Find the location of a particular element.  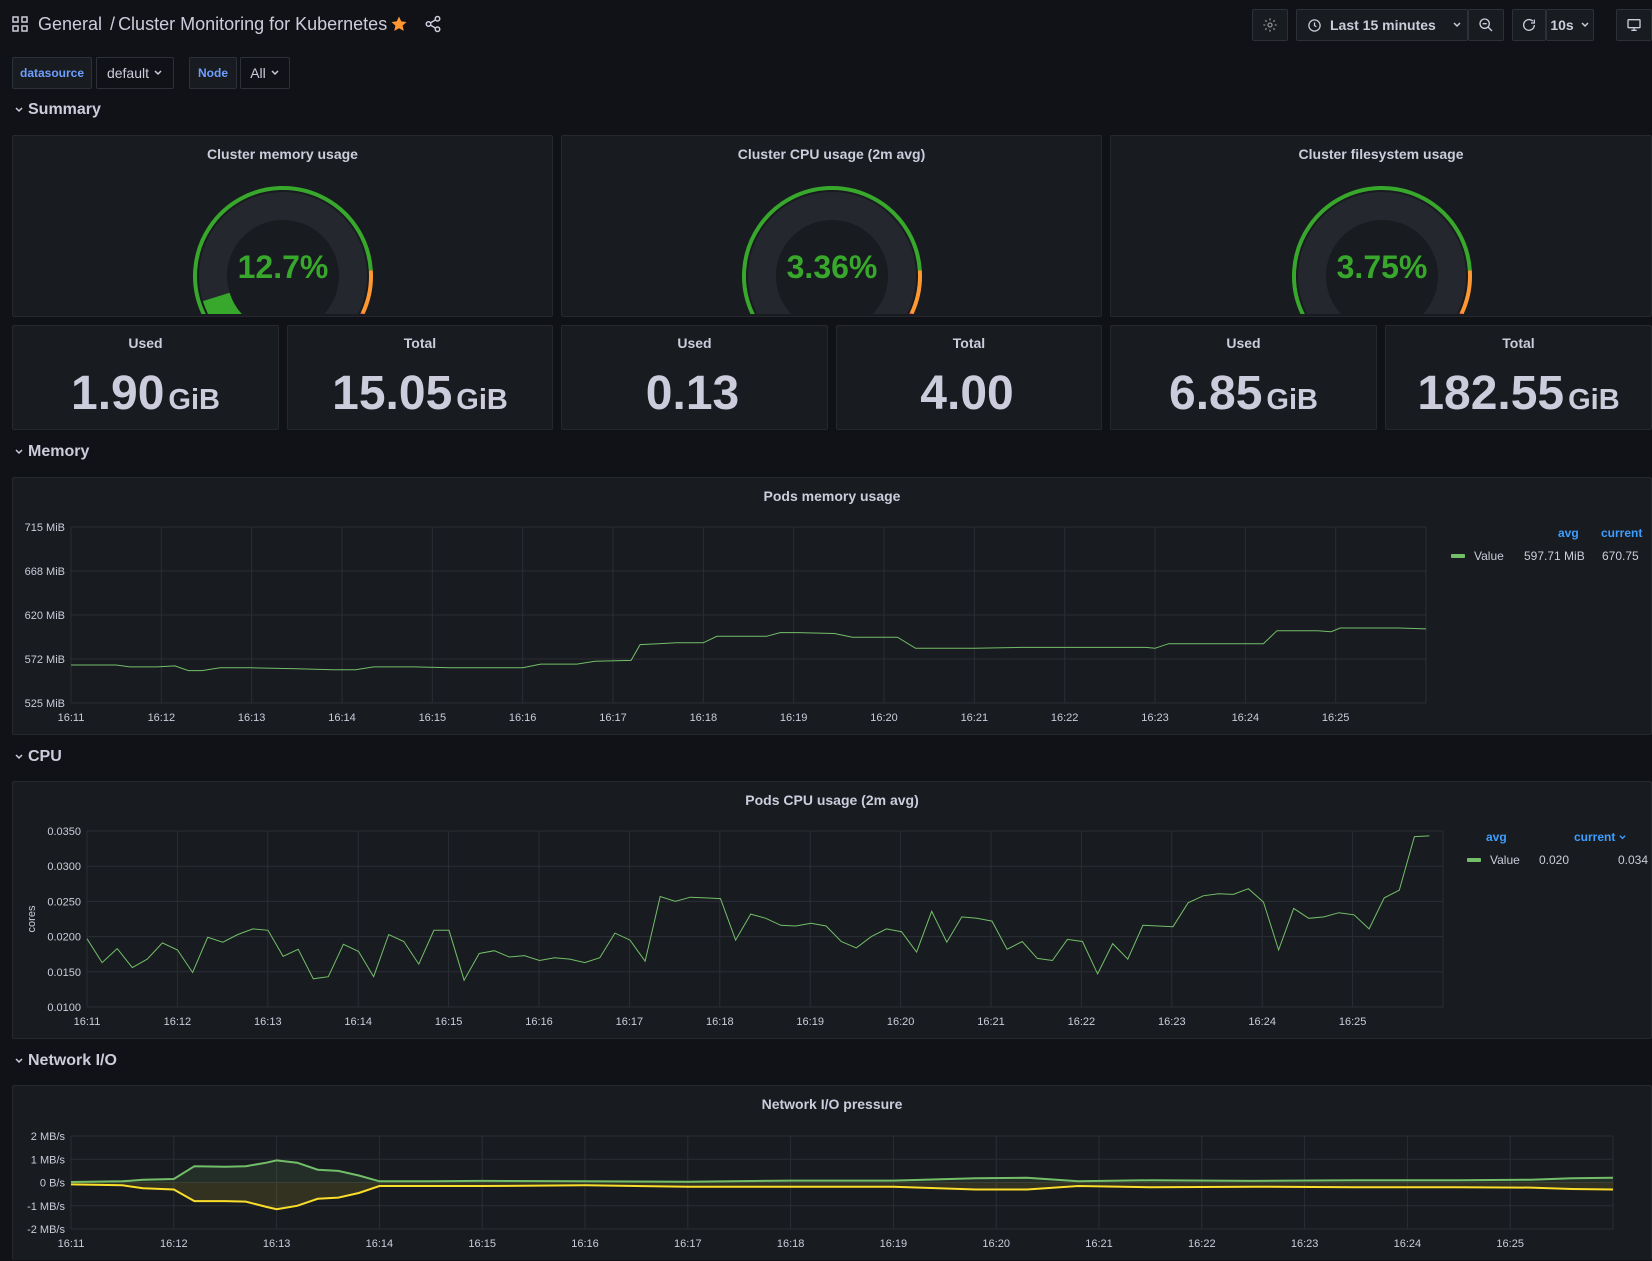

share-icon is located at coordinates (433, 26).